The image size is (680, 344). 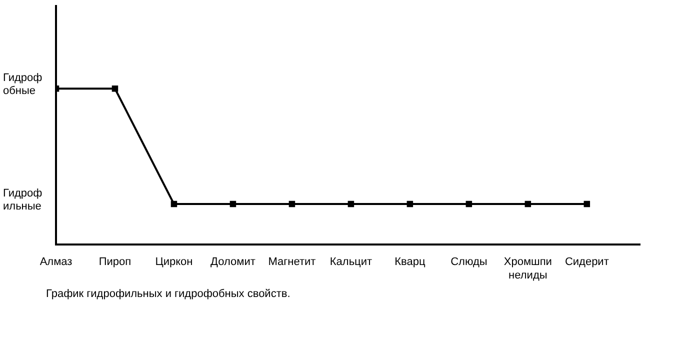 I want to click on x-tick-label: Кальцит, so click(x=351, y=262).